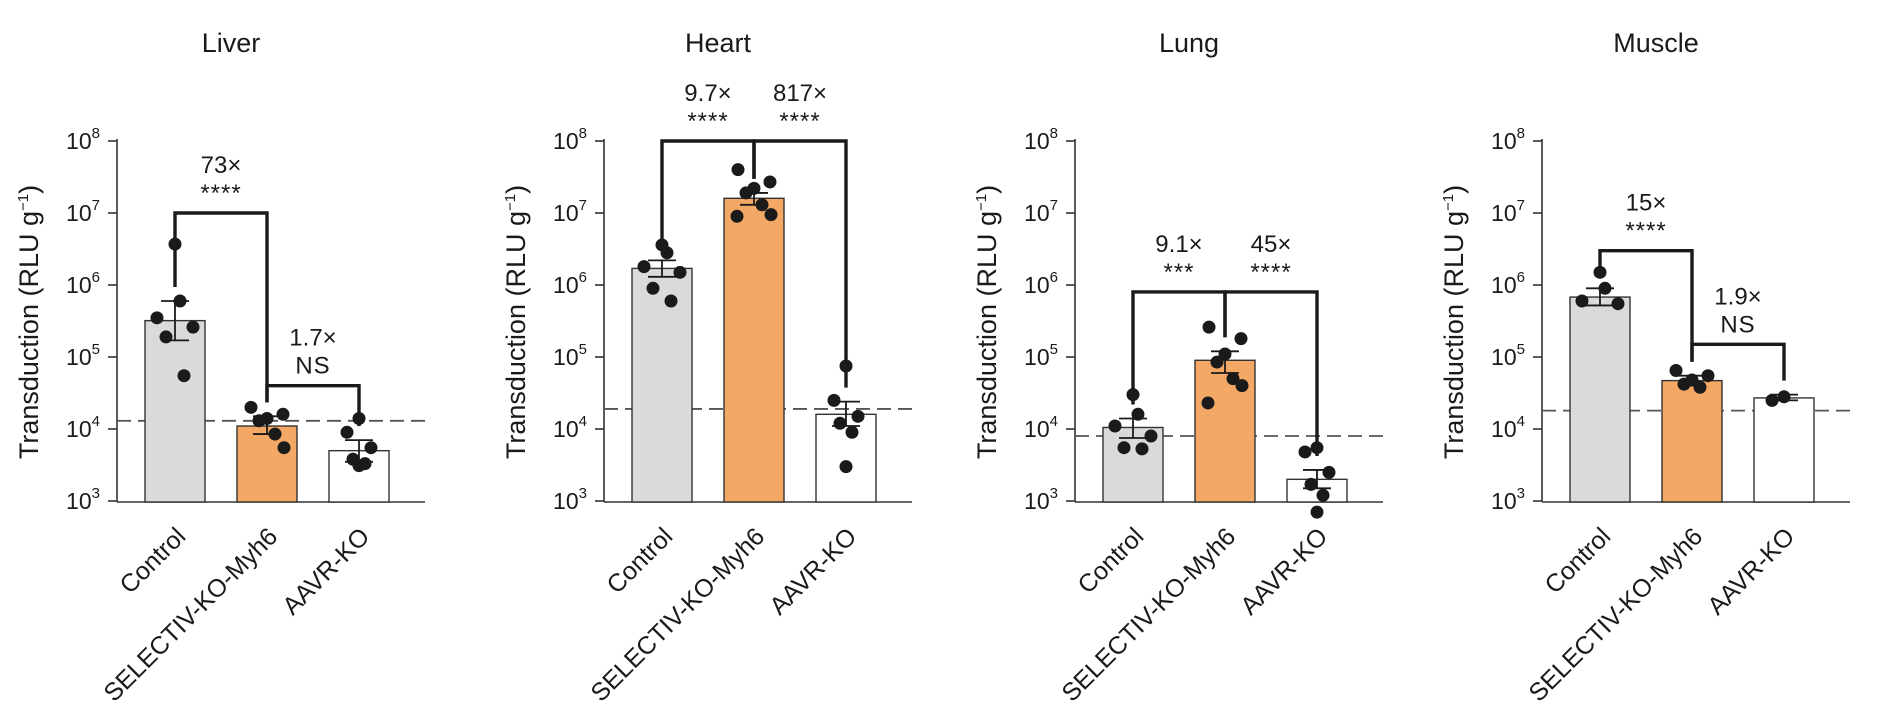  I want to click on panel-title: Liver, so click(231, 43).